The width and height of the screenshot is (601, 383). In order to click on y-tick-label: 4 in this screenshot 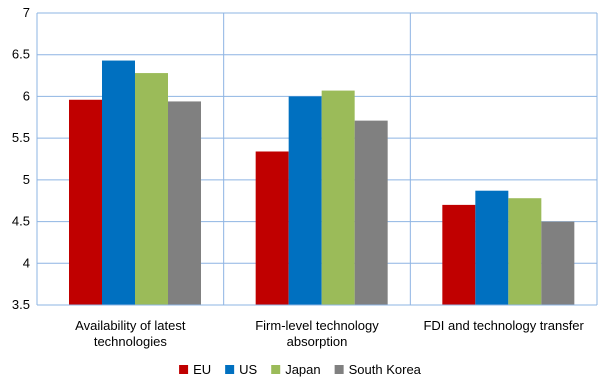, I will do `click(26, 262)`.